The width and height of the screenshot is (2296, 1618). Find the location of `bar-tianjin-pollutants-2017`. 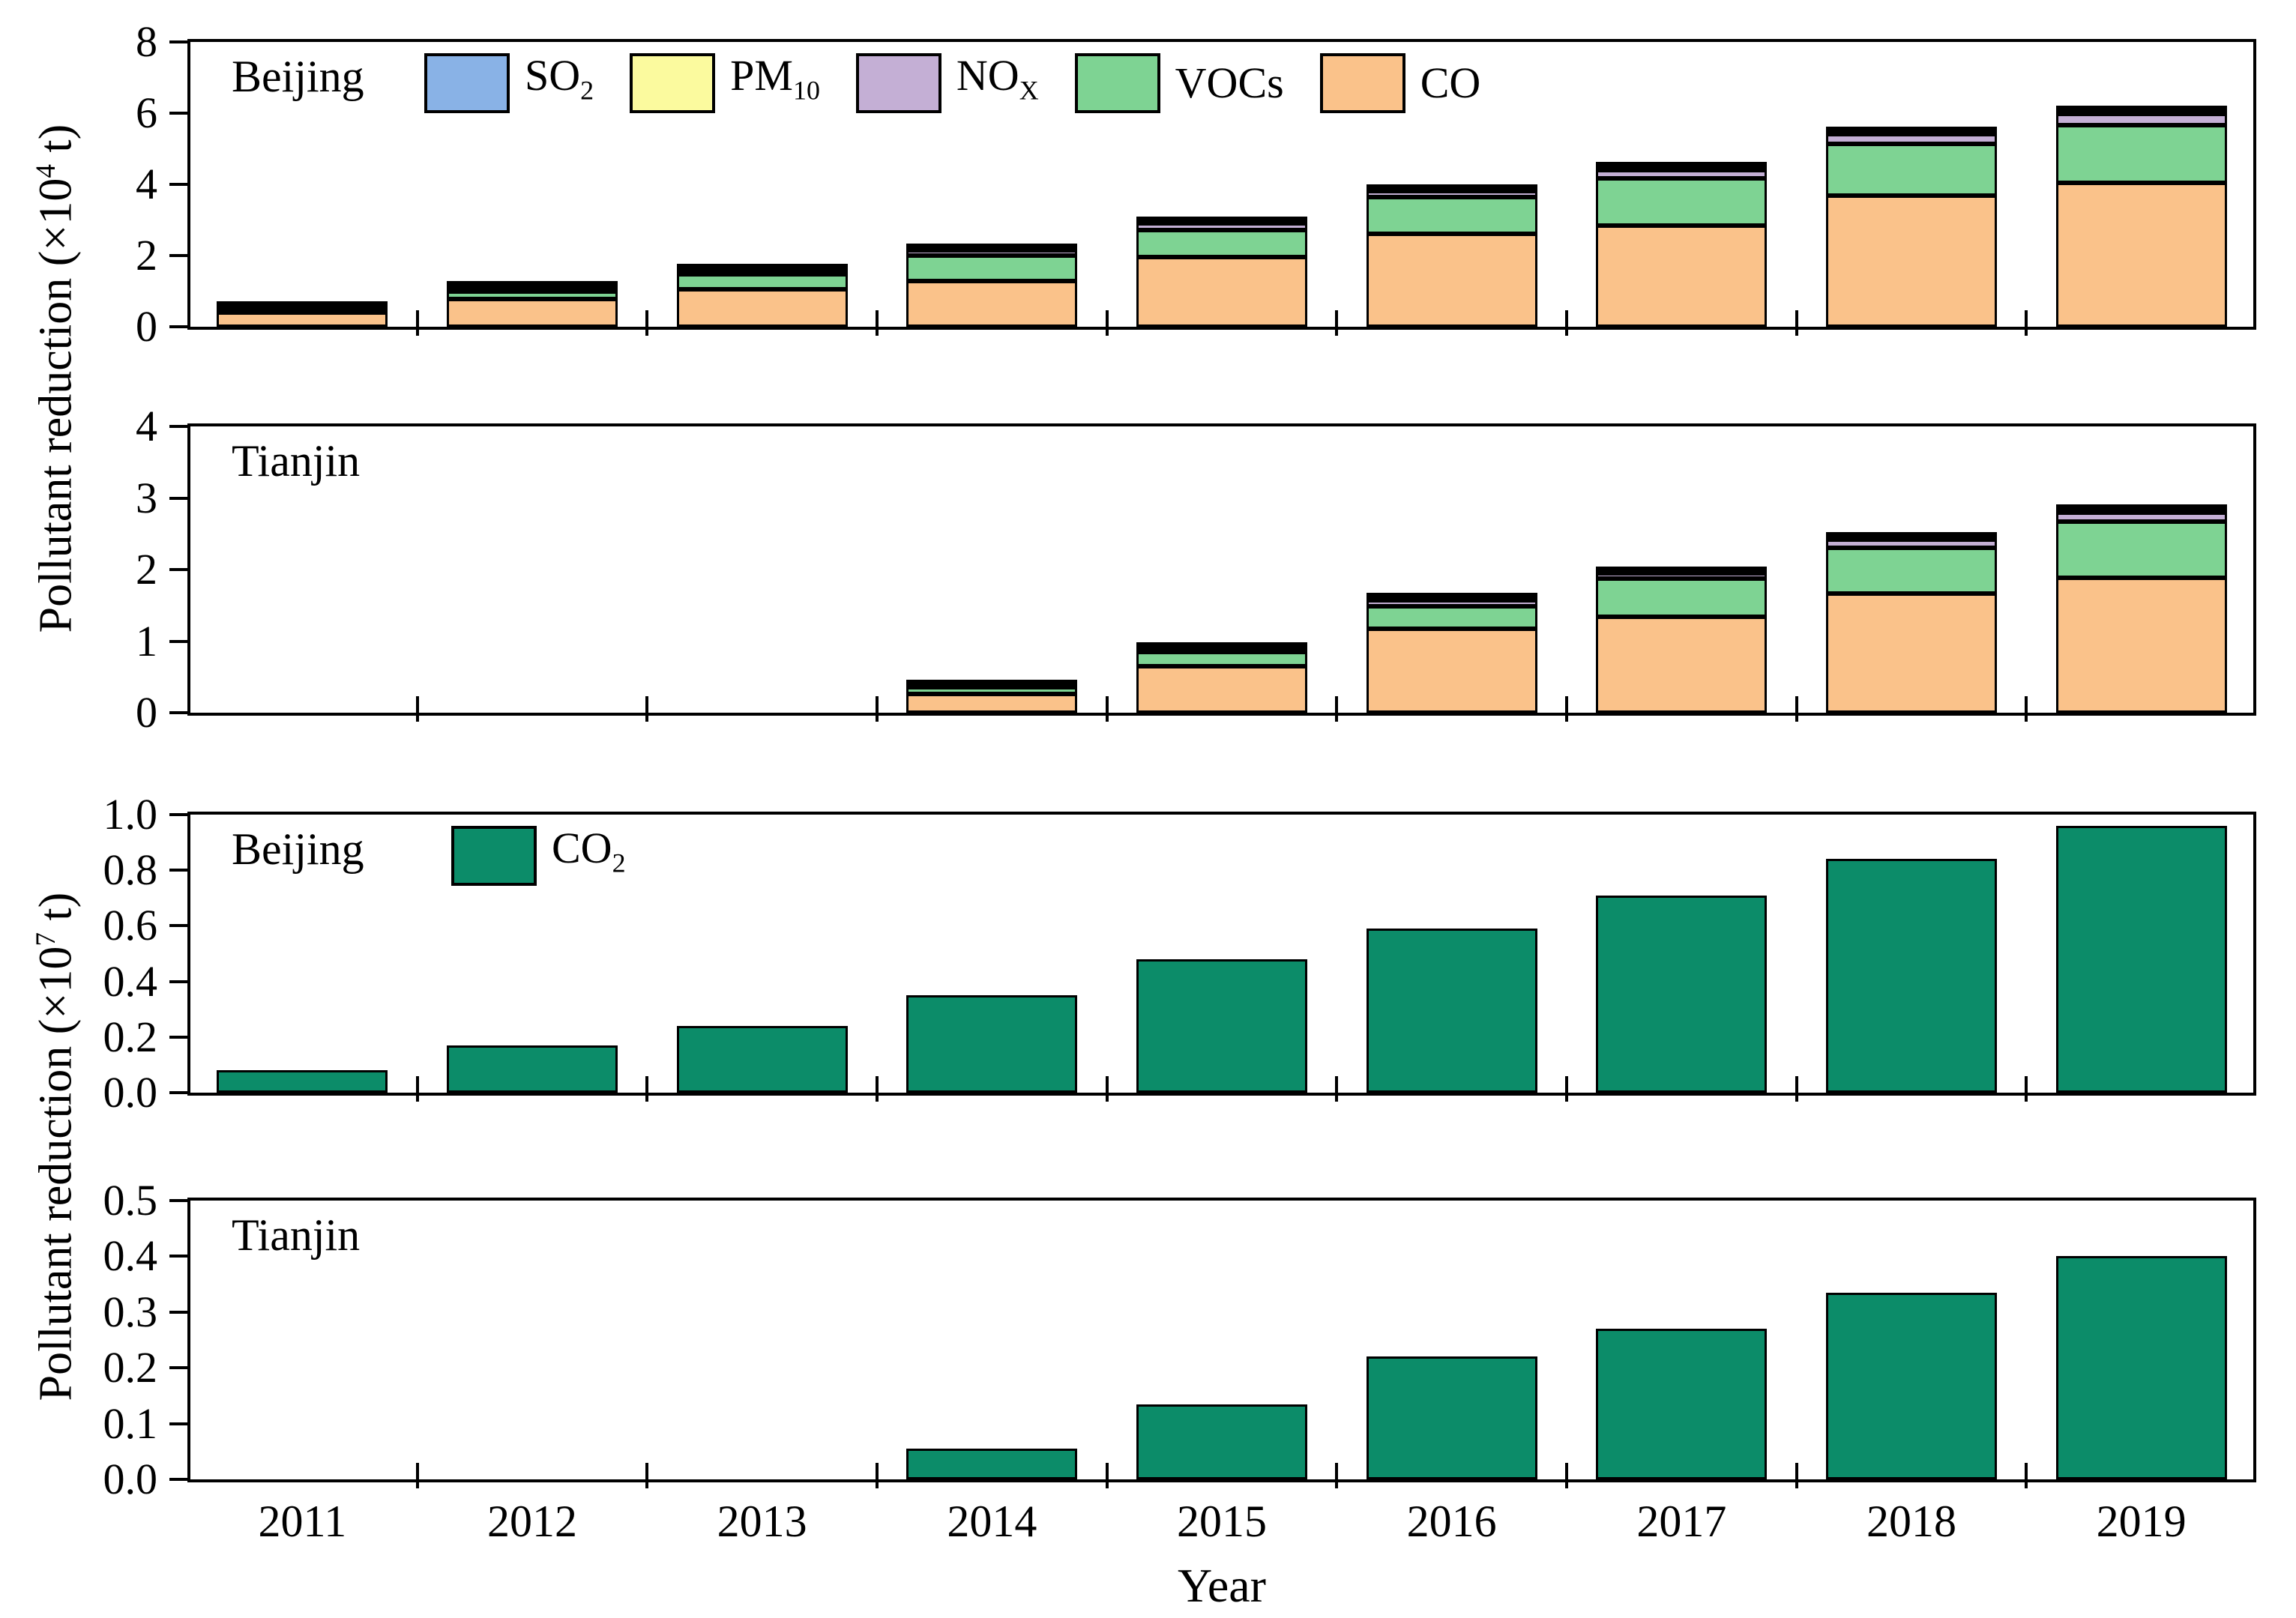

bar-tianjin-pollutants-2017 is located at coordinates (1682, 569).